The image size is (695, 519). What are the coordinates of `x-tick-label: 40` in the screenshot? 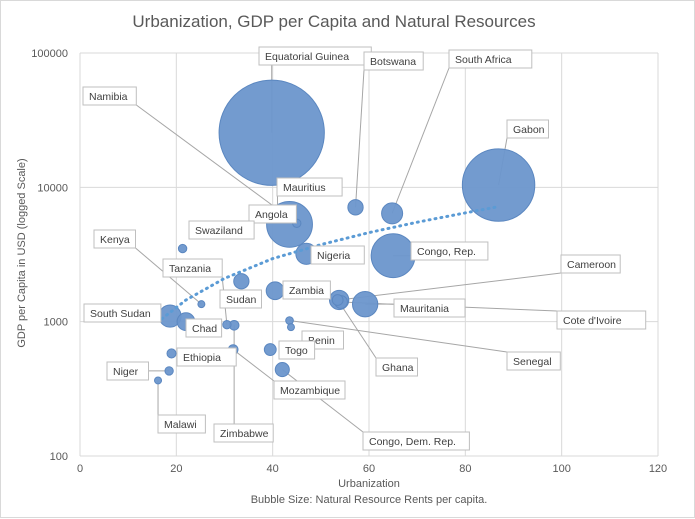 It's located at (273, 469).